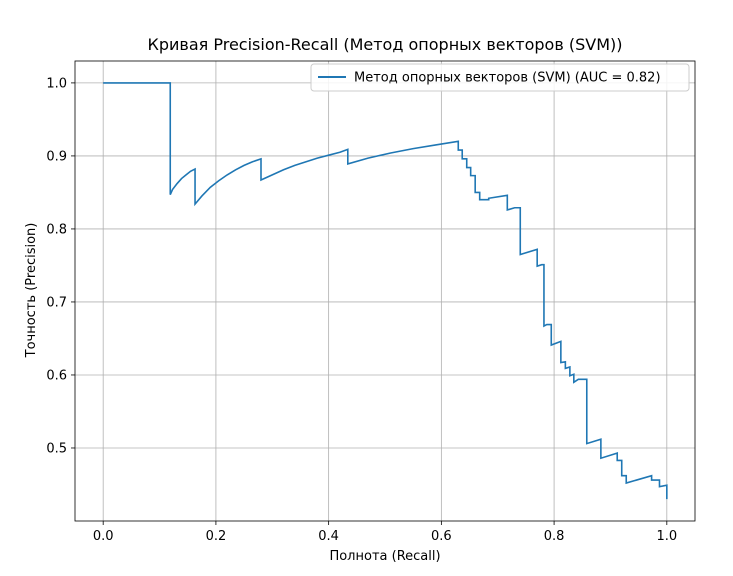 The height and width of the screenshot is (576, 733). Describe the element at coordinates (385, 532) in the screenshot. I see `x-axis-ticks: 0.0 0.2 0.4 0.6 0.8 1.0` at that location.